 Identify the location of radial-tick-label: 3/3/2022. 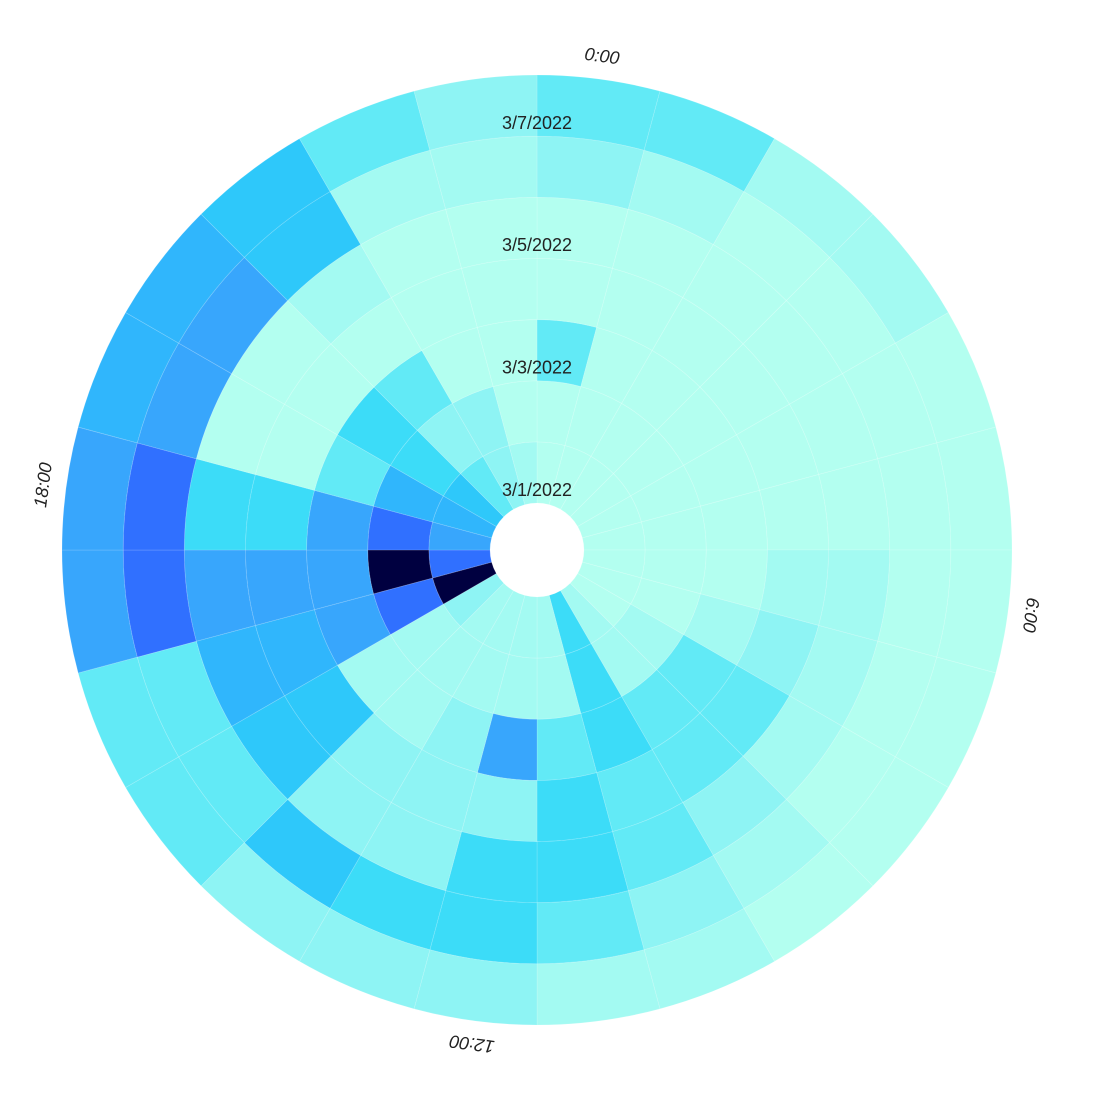
(537, 367).